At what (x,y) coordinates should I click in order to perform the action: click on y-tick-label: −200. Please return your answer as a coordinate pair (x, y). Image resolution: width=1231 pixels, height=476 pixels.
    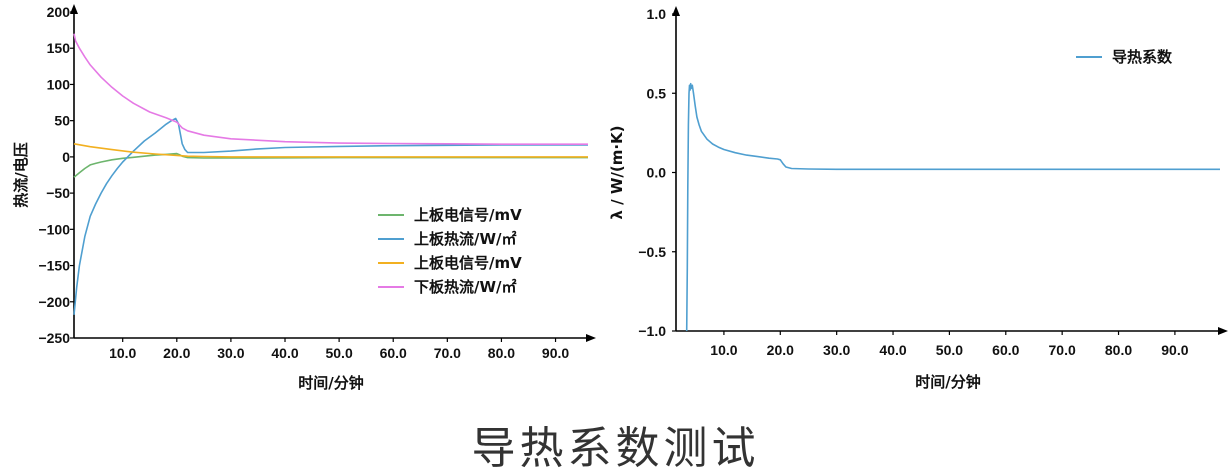
    Looking at the image, I should click on (54, 302).